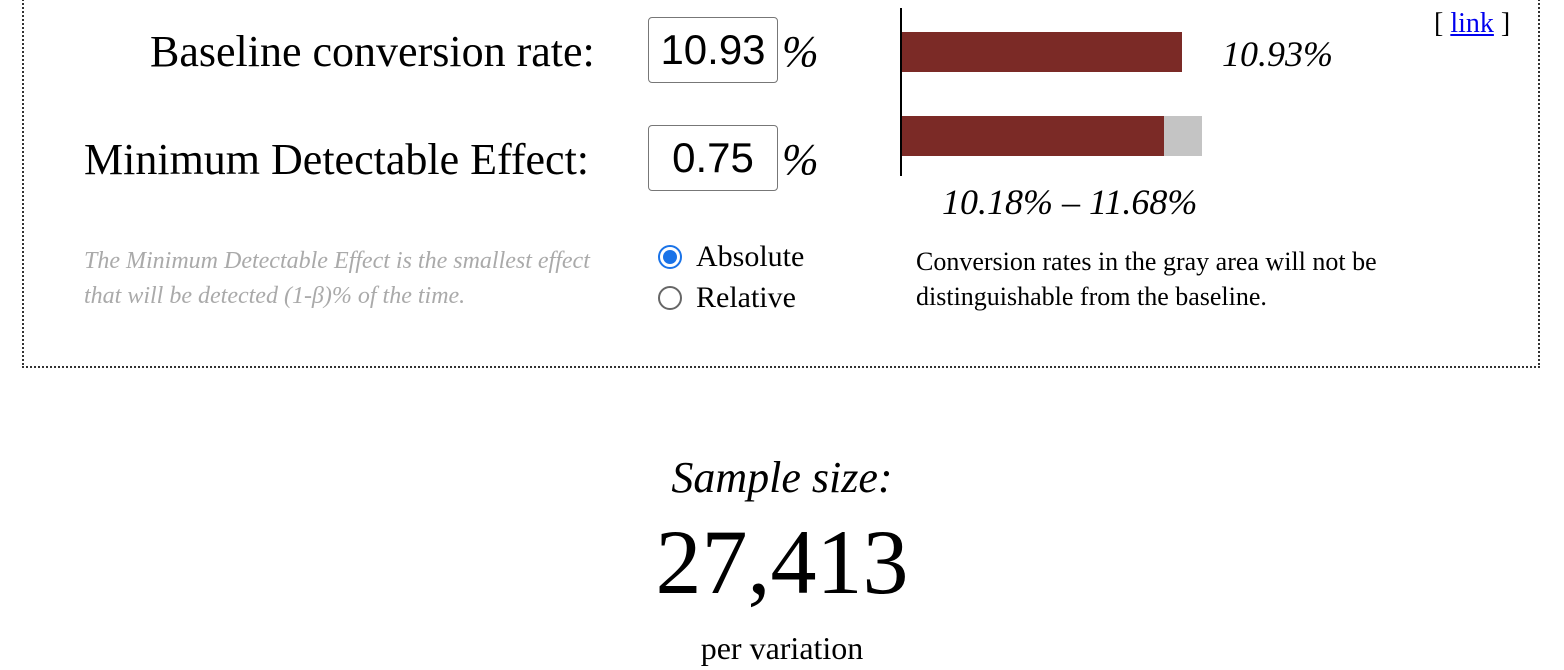 The image size is (1564, 670). I want to click on baseline-percent-symbol: %, so click(800, 51).